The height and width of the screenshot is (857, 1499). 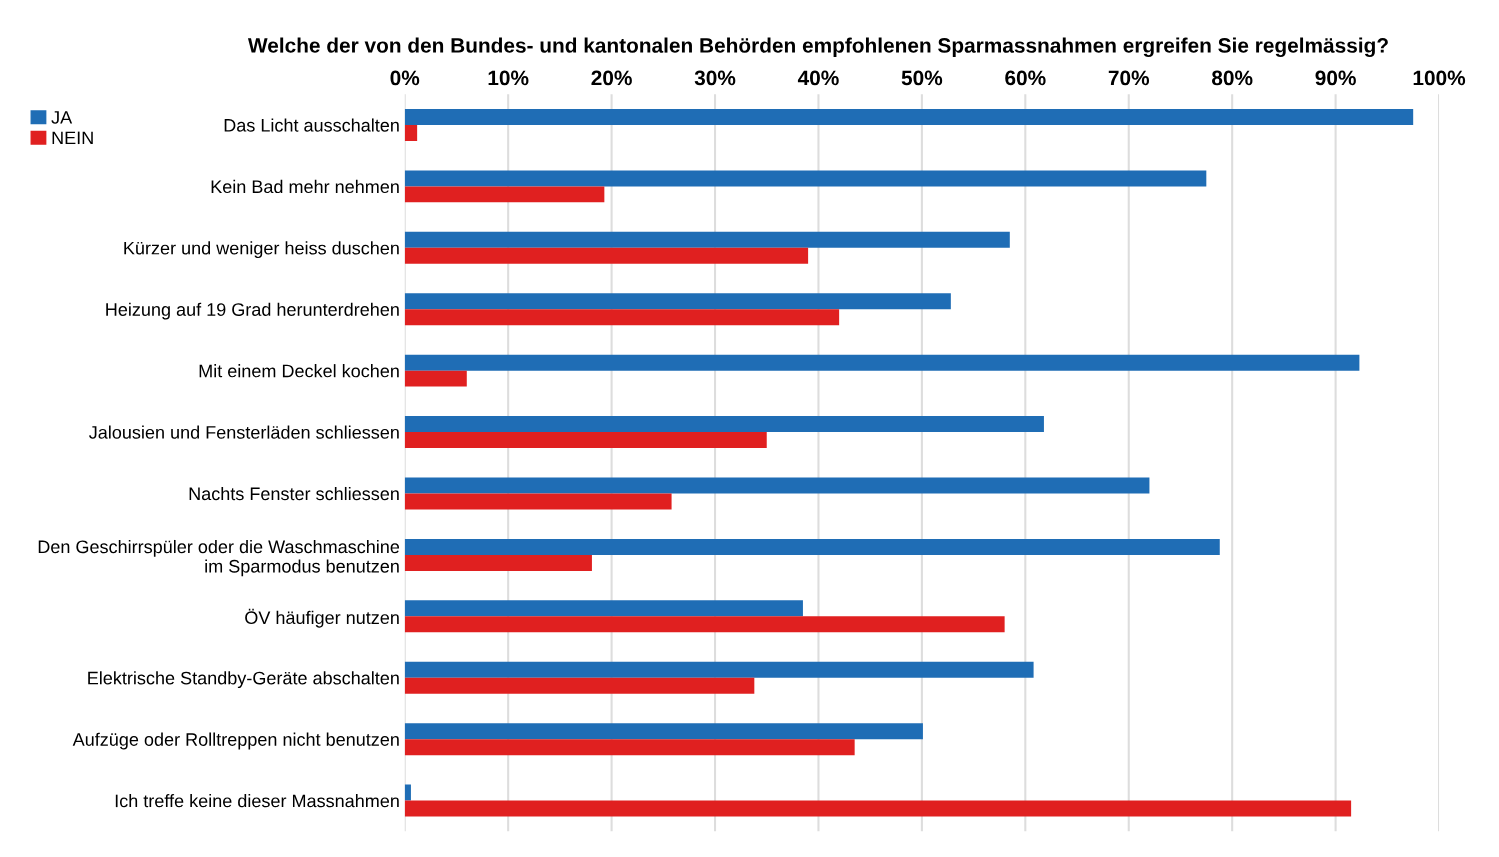 I want to click on x-tick-label: 50%, so click(x=922, y=78).